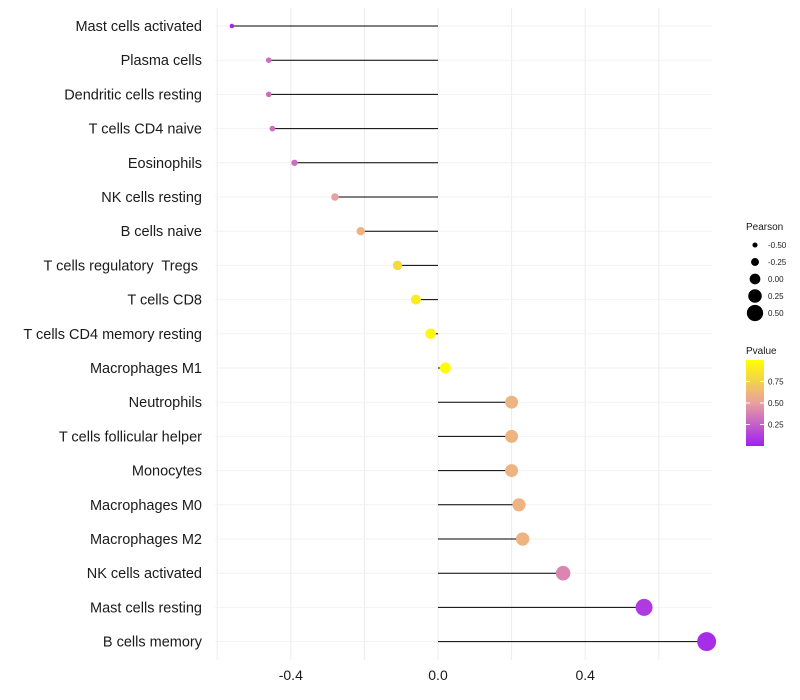  What do you see at coordinates (776, 313) in the screenshot?
I see `size-legend-label: 0.50` at bounding box center [776, 313].